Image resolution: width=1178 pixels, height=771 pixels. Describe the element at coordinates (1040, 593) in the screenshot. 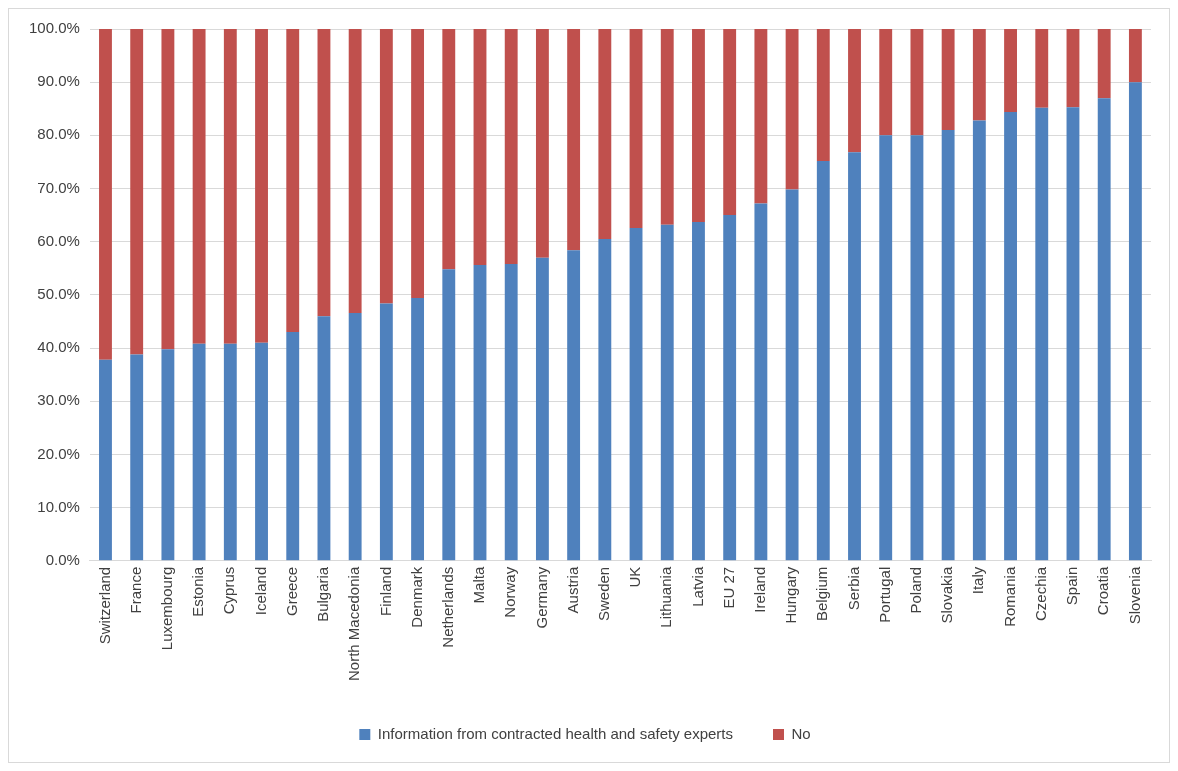

I see `x-tick-label: Czechia` at that location.